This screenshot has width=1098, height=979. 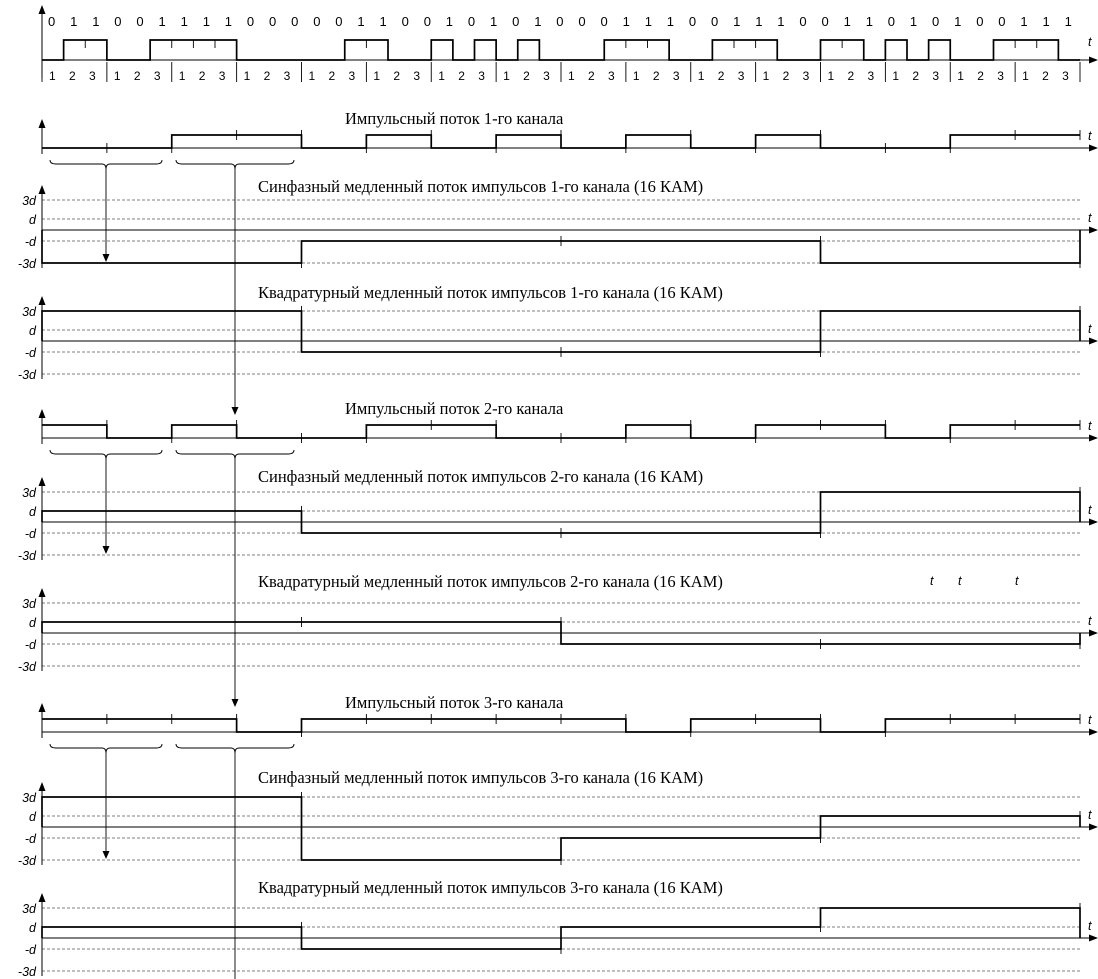 What do you see at coordinates (42, 897) in the screenshot?
I see `channel-3-quadrature-amplitude-arrowhead` at bounding box center [42, 897].